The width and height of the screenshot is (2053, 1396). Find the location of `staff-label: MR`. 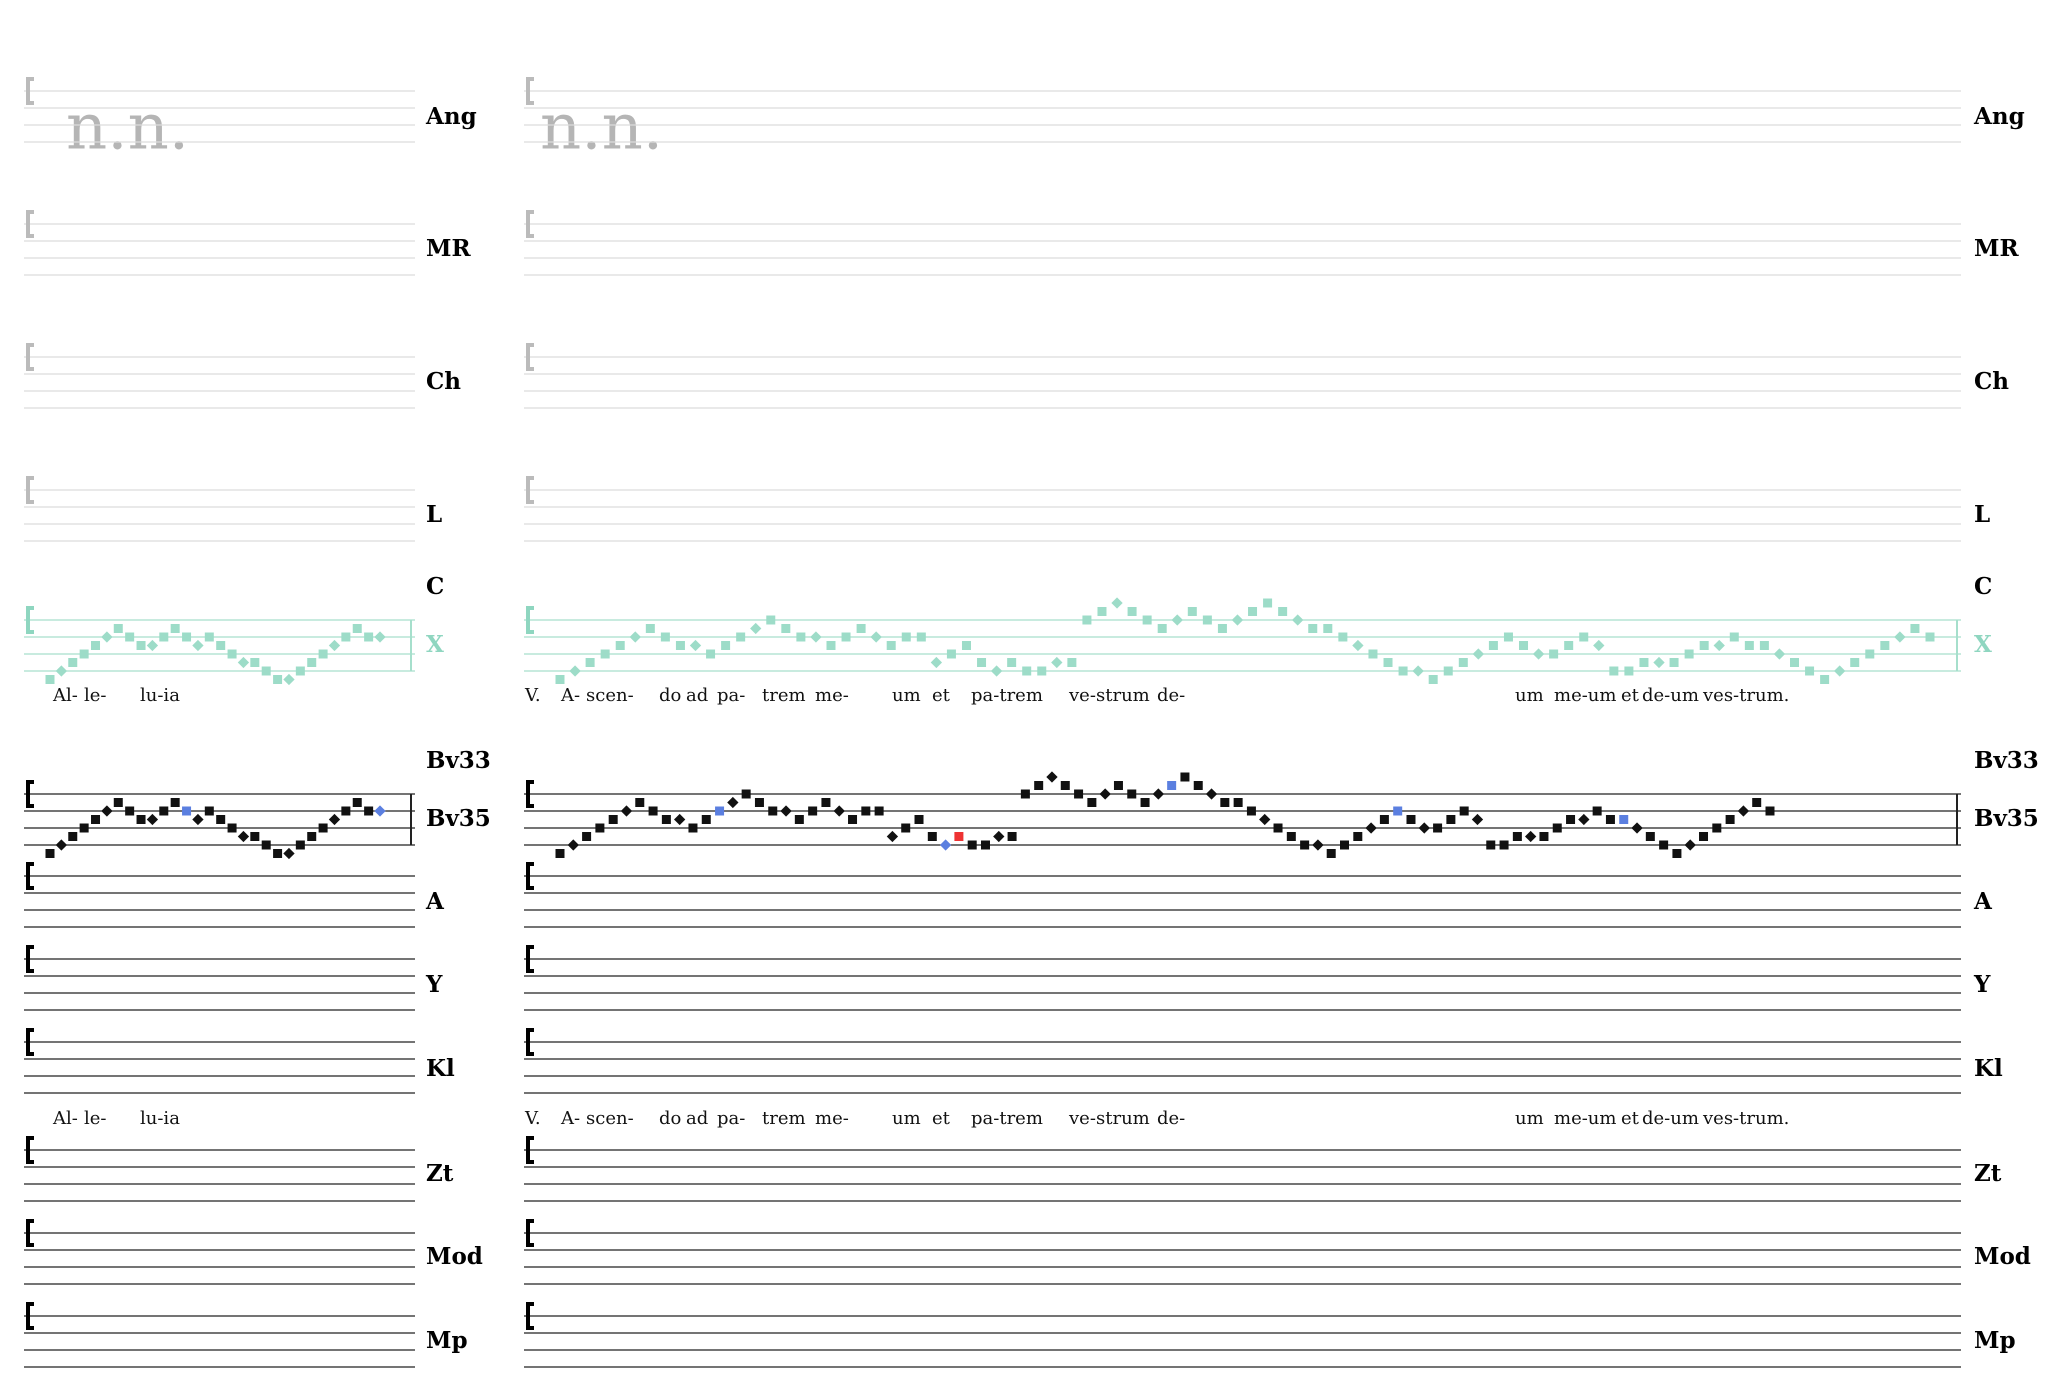

staff-label: MR is located at coordinates (1996, 248).